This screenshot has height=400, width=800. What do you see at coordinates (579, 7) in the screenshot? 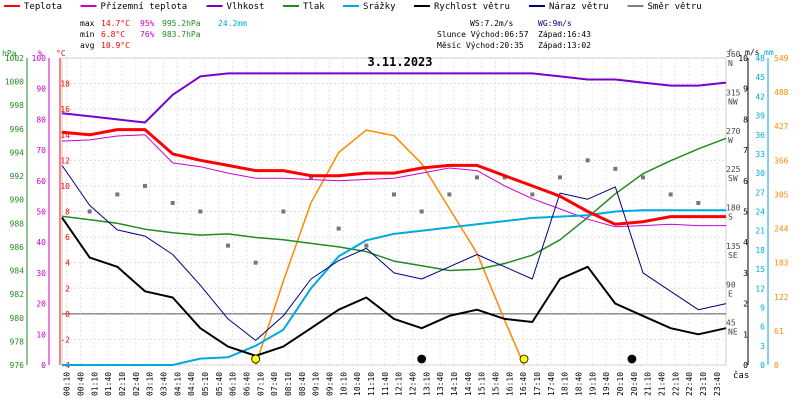
I see `legend-label: Náraz větru` at bounding box center [579, 7].